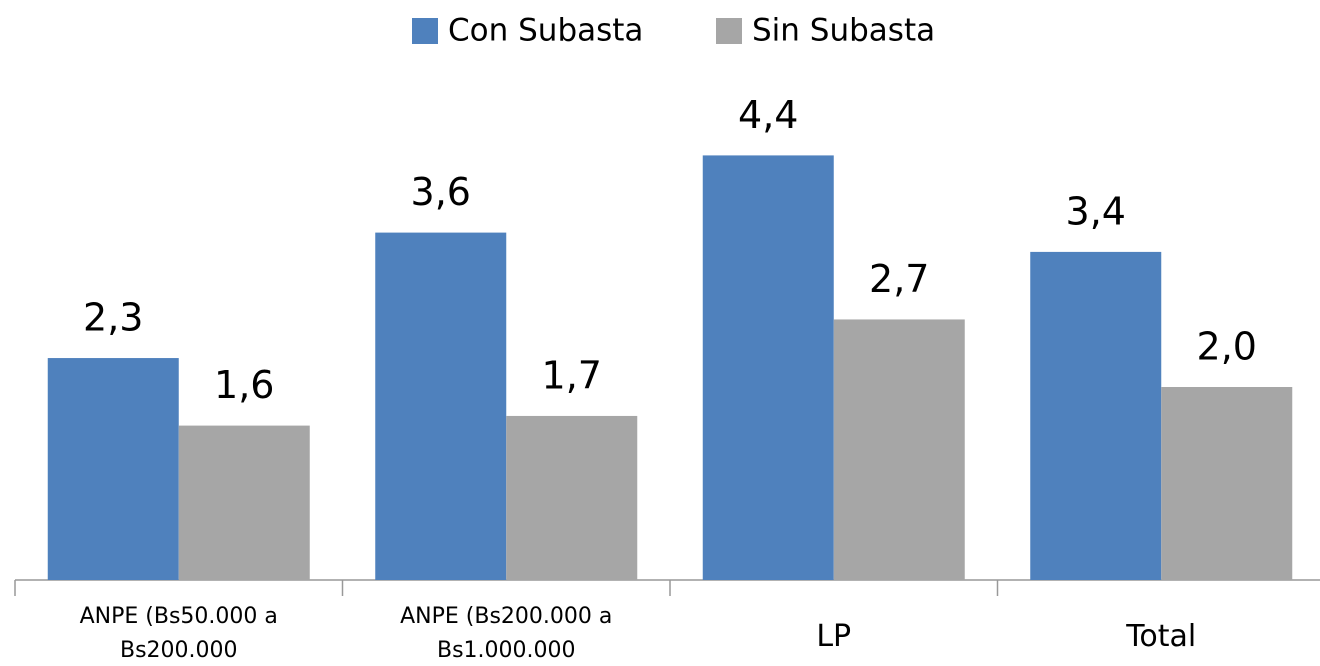 The height and width of the screenshot is (666, 1320). Describe the element at coordinates (244, 385) in the screenshot. I see `value-label: 1,6` at that location.